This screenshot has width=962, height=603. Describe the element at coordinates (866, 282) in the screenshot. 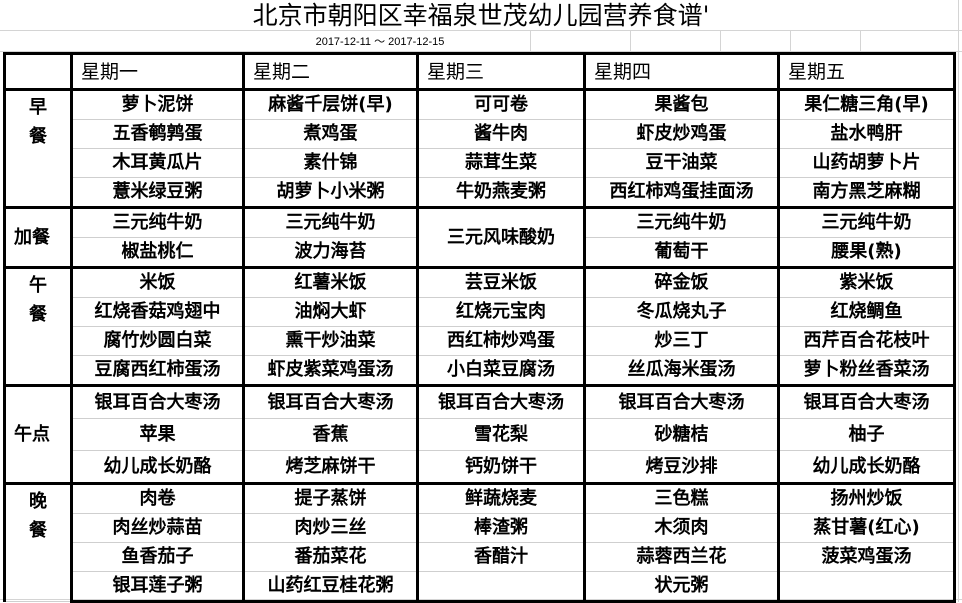

I see `menu-cell: 紫米饭` at that location.